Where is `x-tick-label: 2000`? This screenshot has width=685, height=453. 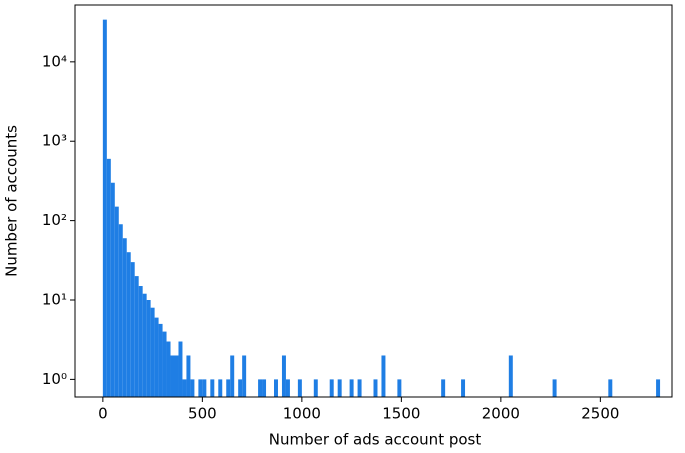 x-tick-label: 2000 is located at coordinates (501, 414).